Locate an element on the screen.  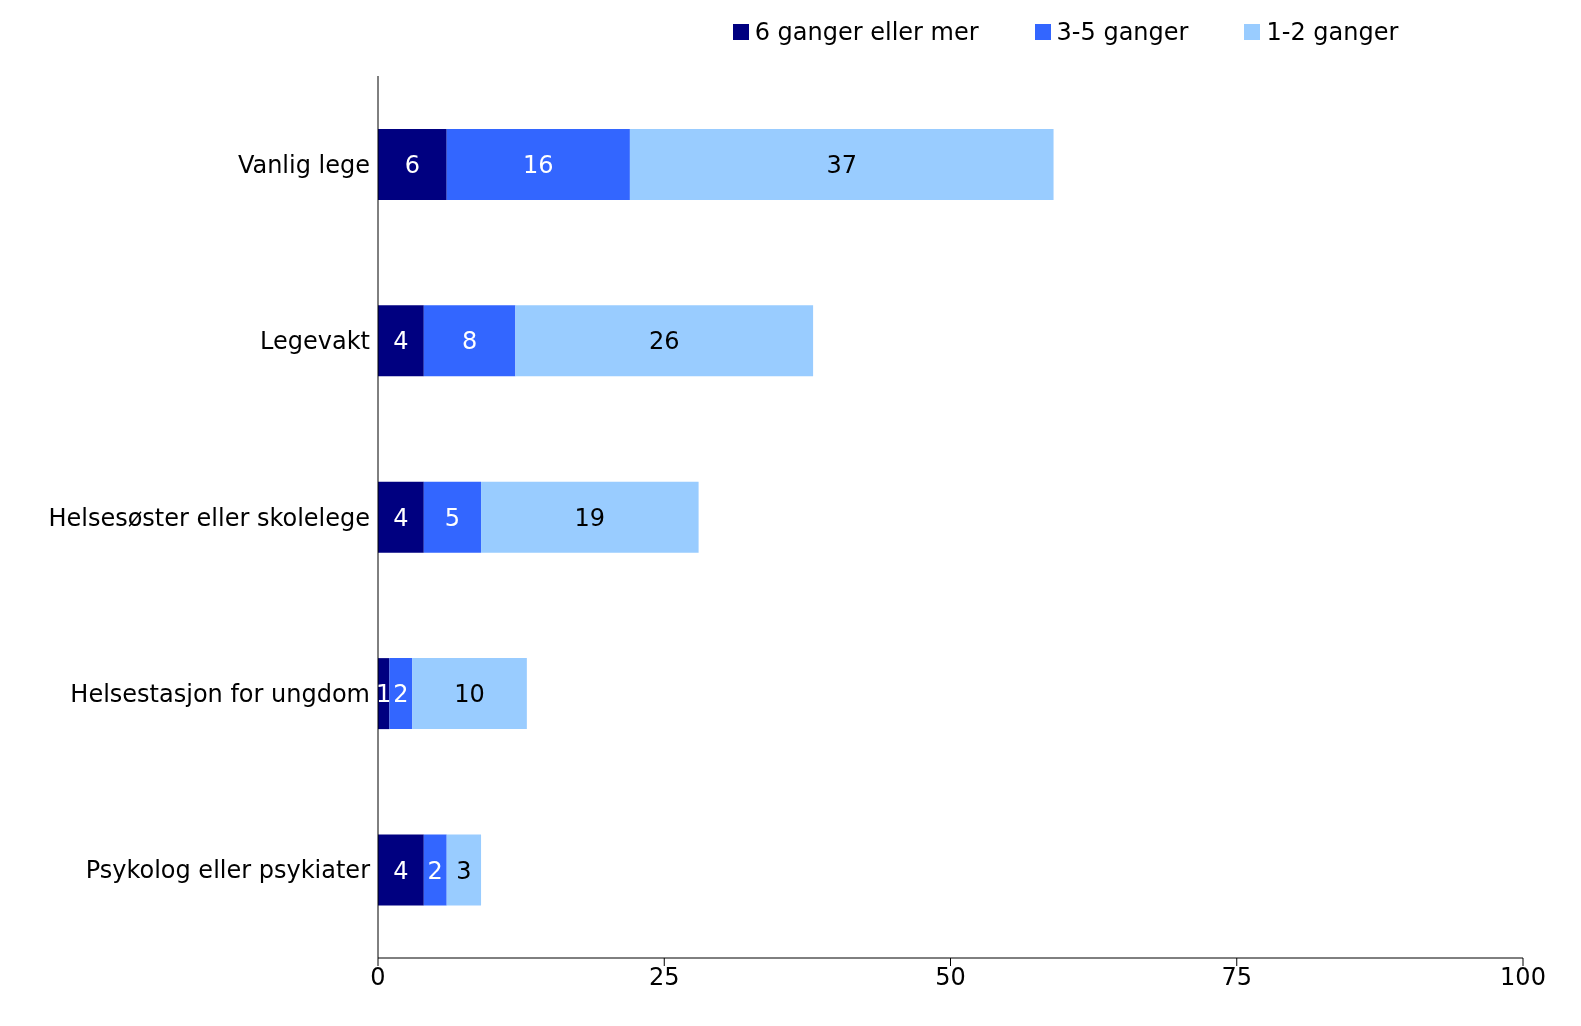
data-label: 37 is located at coordinates (841, 164).